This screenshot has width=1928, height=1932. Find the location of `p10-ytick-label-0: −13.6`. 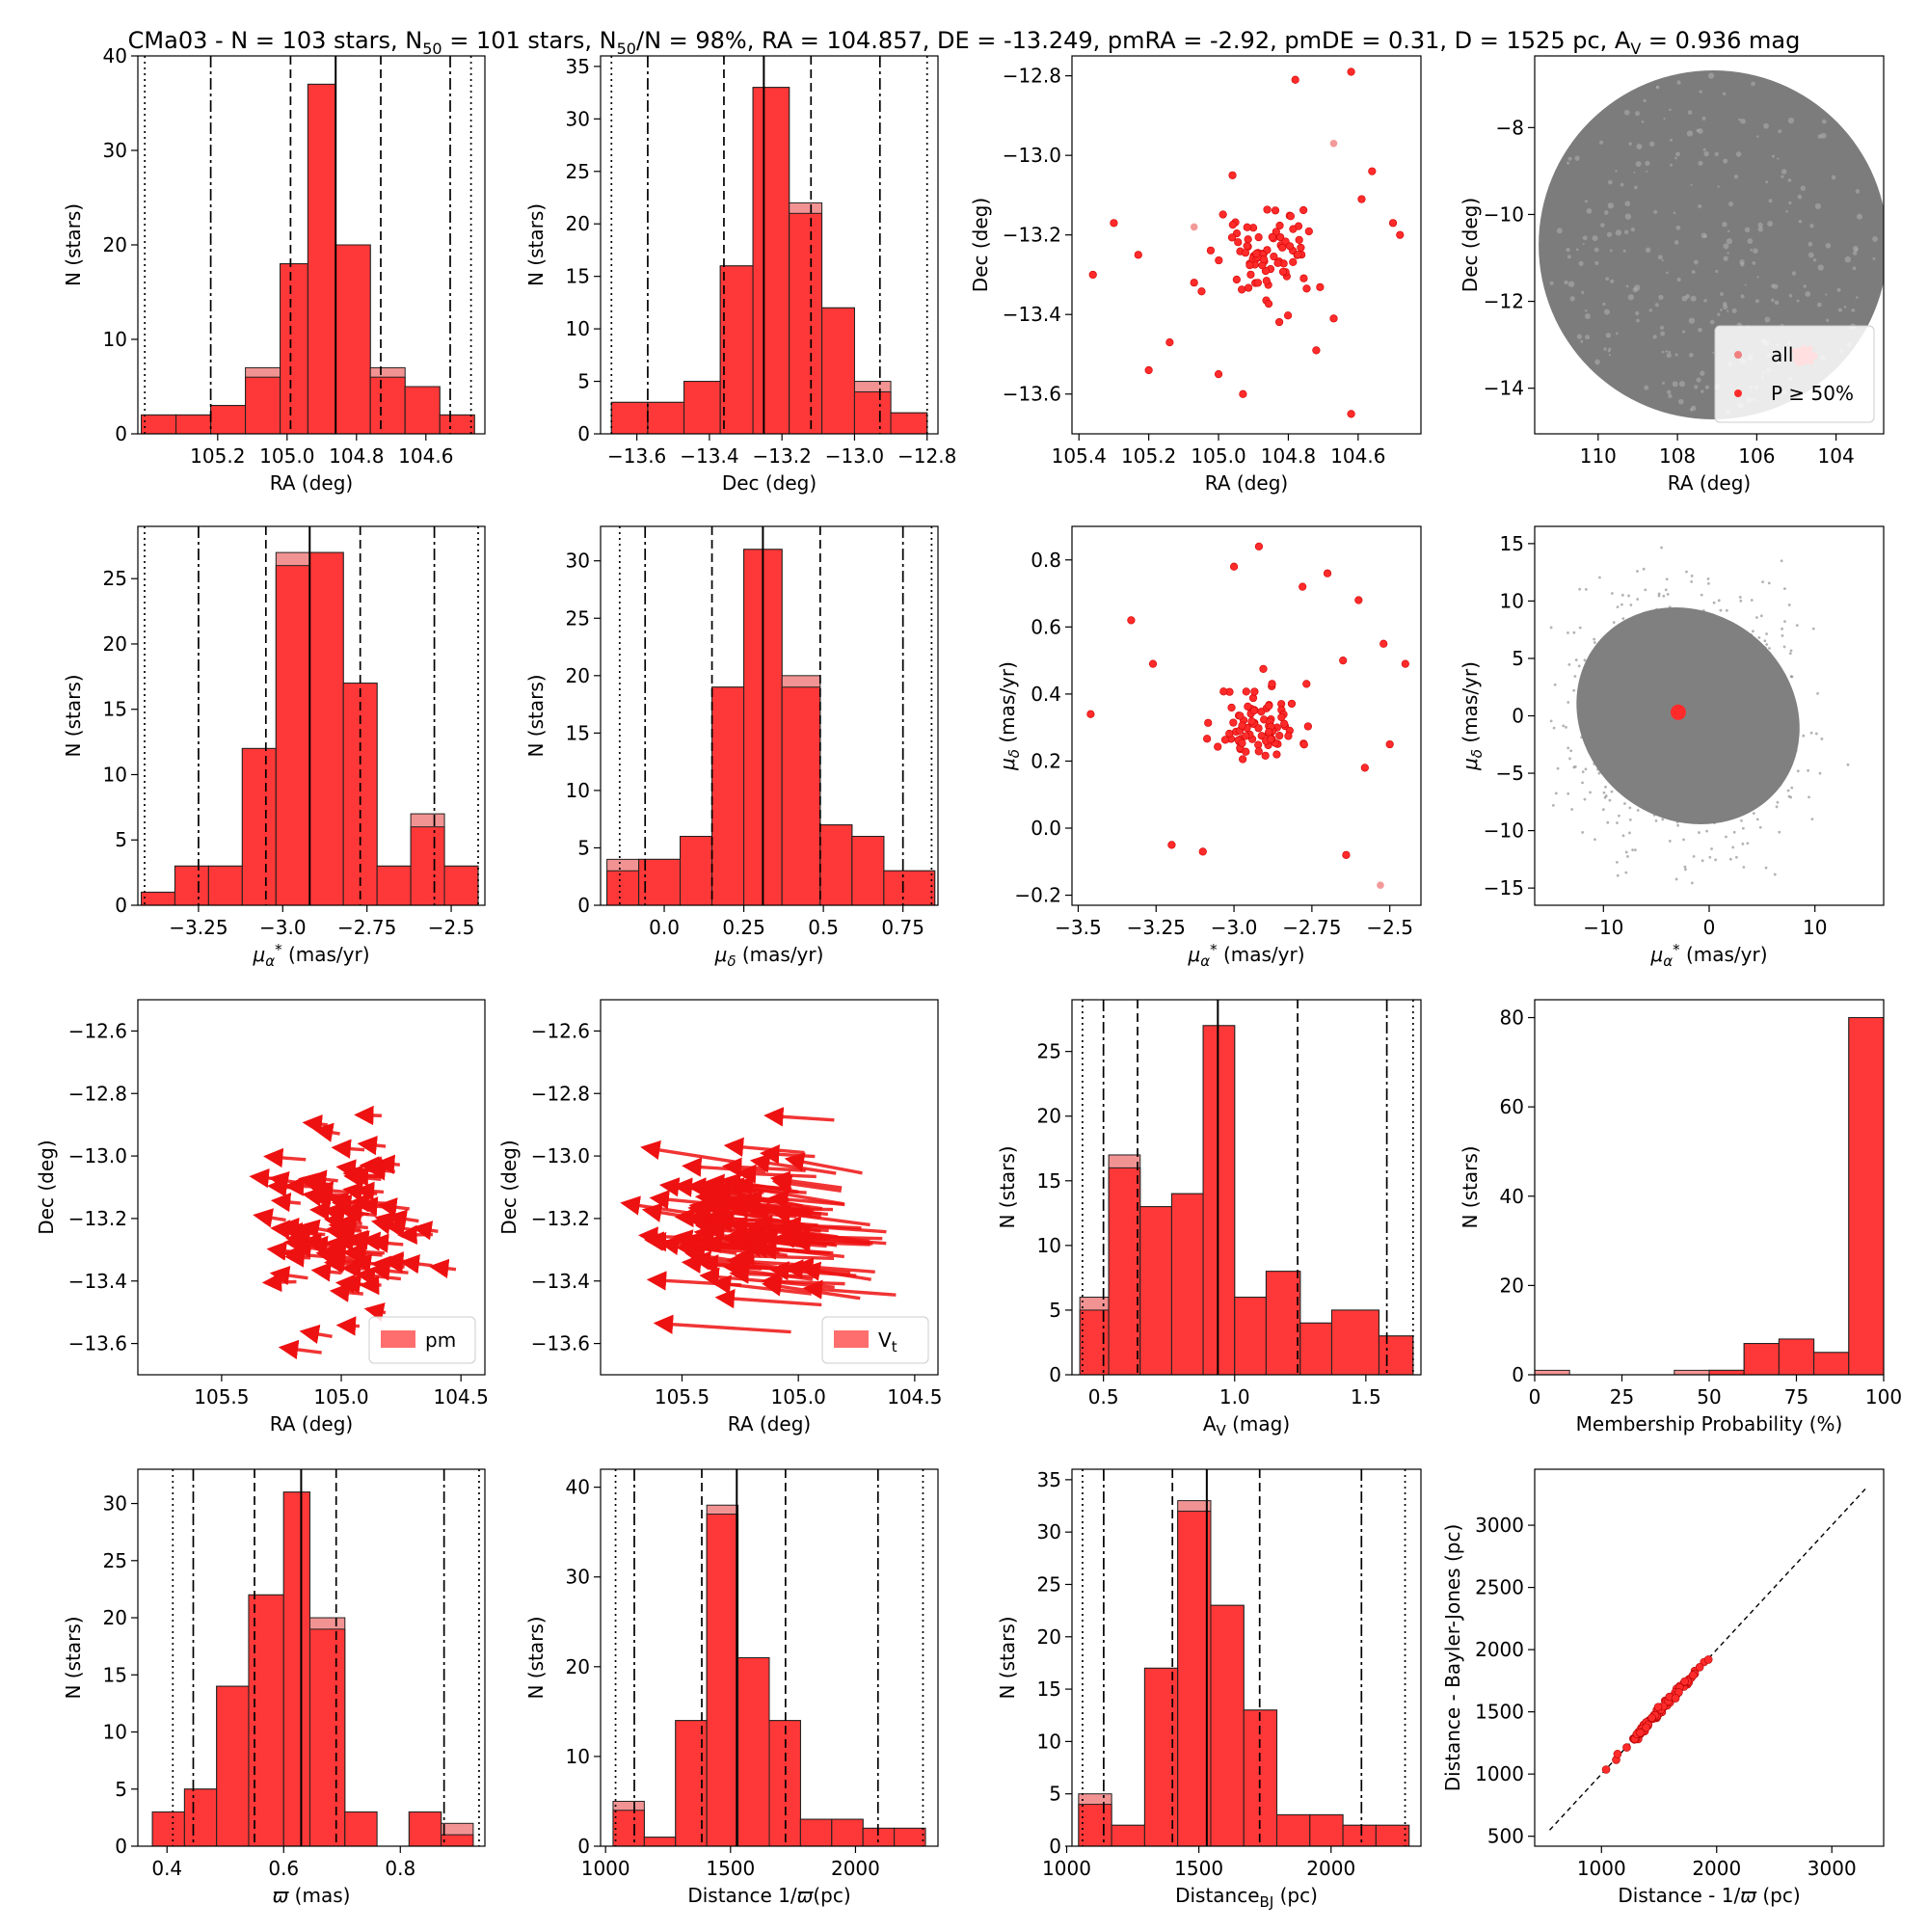

p10-ytick-label-0: −13.6 is located at coordinates (560, 1343).